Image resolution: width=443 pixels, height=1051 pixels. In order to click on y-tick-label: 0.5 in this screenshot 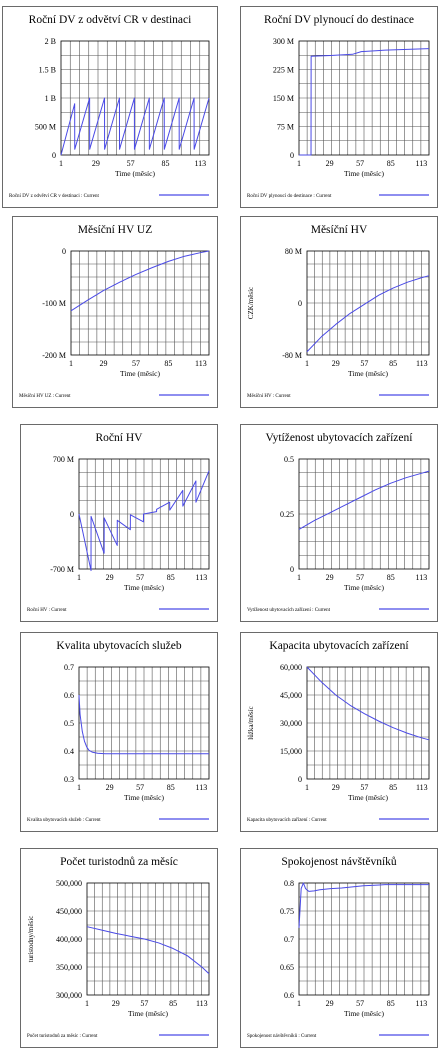, I will do `click(69, 723)`.